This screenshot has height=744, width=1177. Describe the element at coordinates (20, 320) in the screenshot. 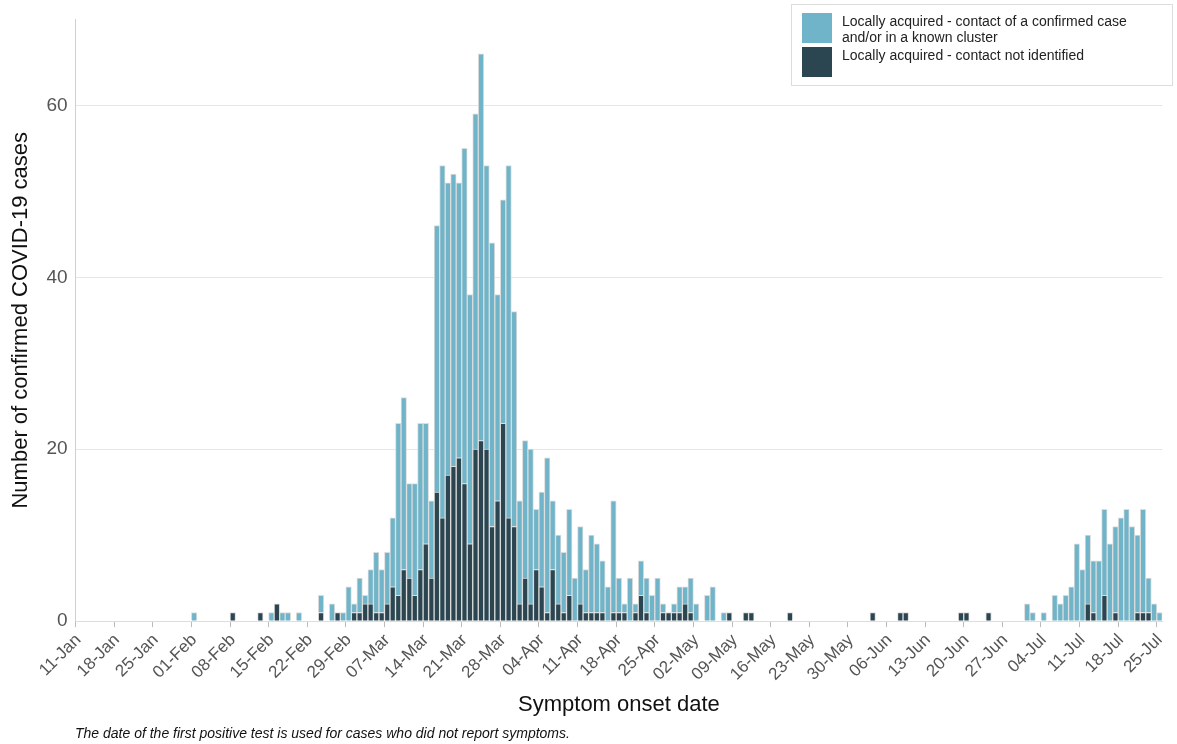

I see `y-axis-title: Number of confirmed COVID-19 cases` at that location.